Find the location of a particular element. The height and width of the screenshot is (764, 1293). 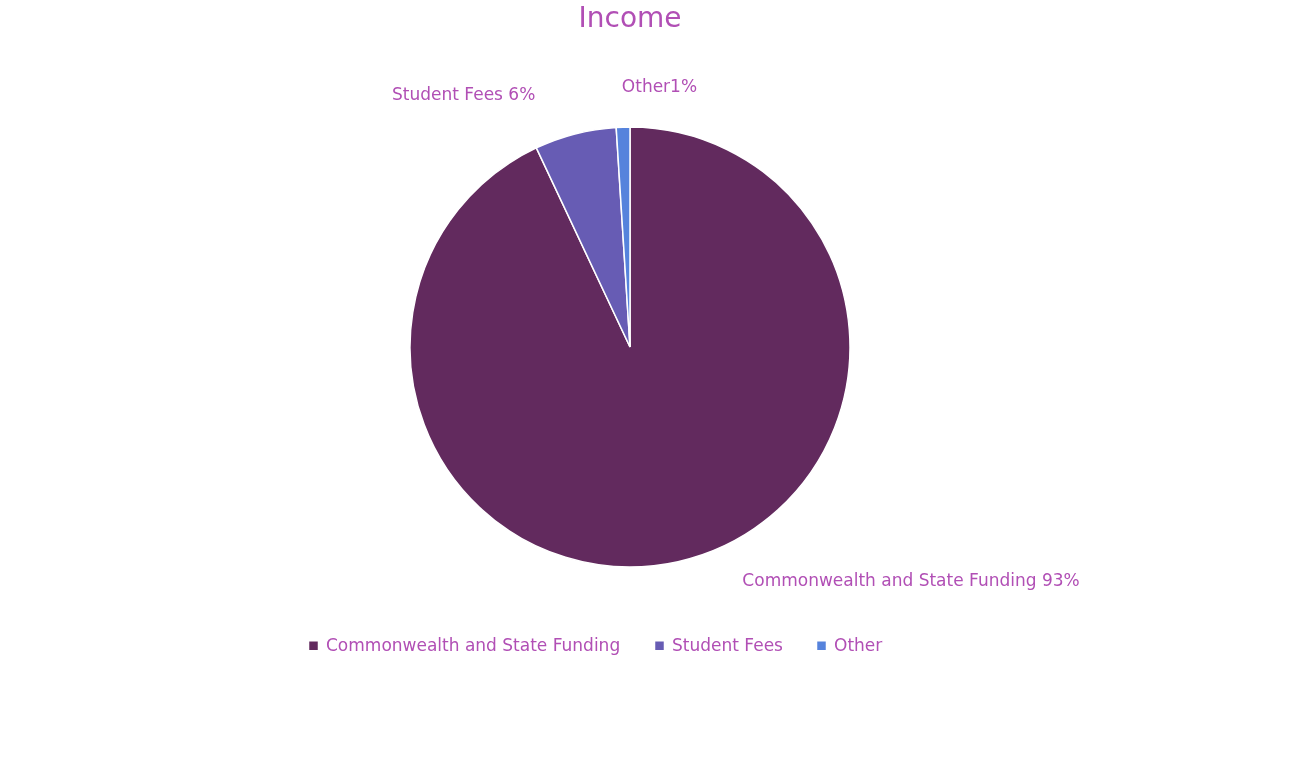

legend-label: Commonwealth and State Funding is located at coordinates (473, 644).